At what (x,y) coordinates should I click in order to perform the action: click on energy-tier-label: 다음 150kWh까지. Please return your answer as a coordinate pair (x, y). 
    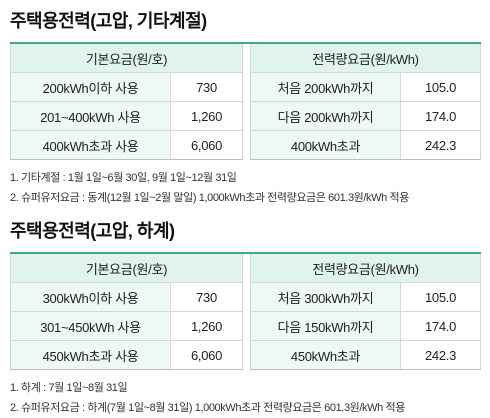
    Looking at the image, I should click on (325, 326).